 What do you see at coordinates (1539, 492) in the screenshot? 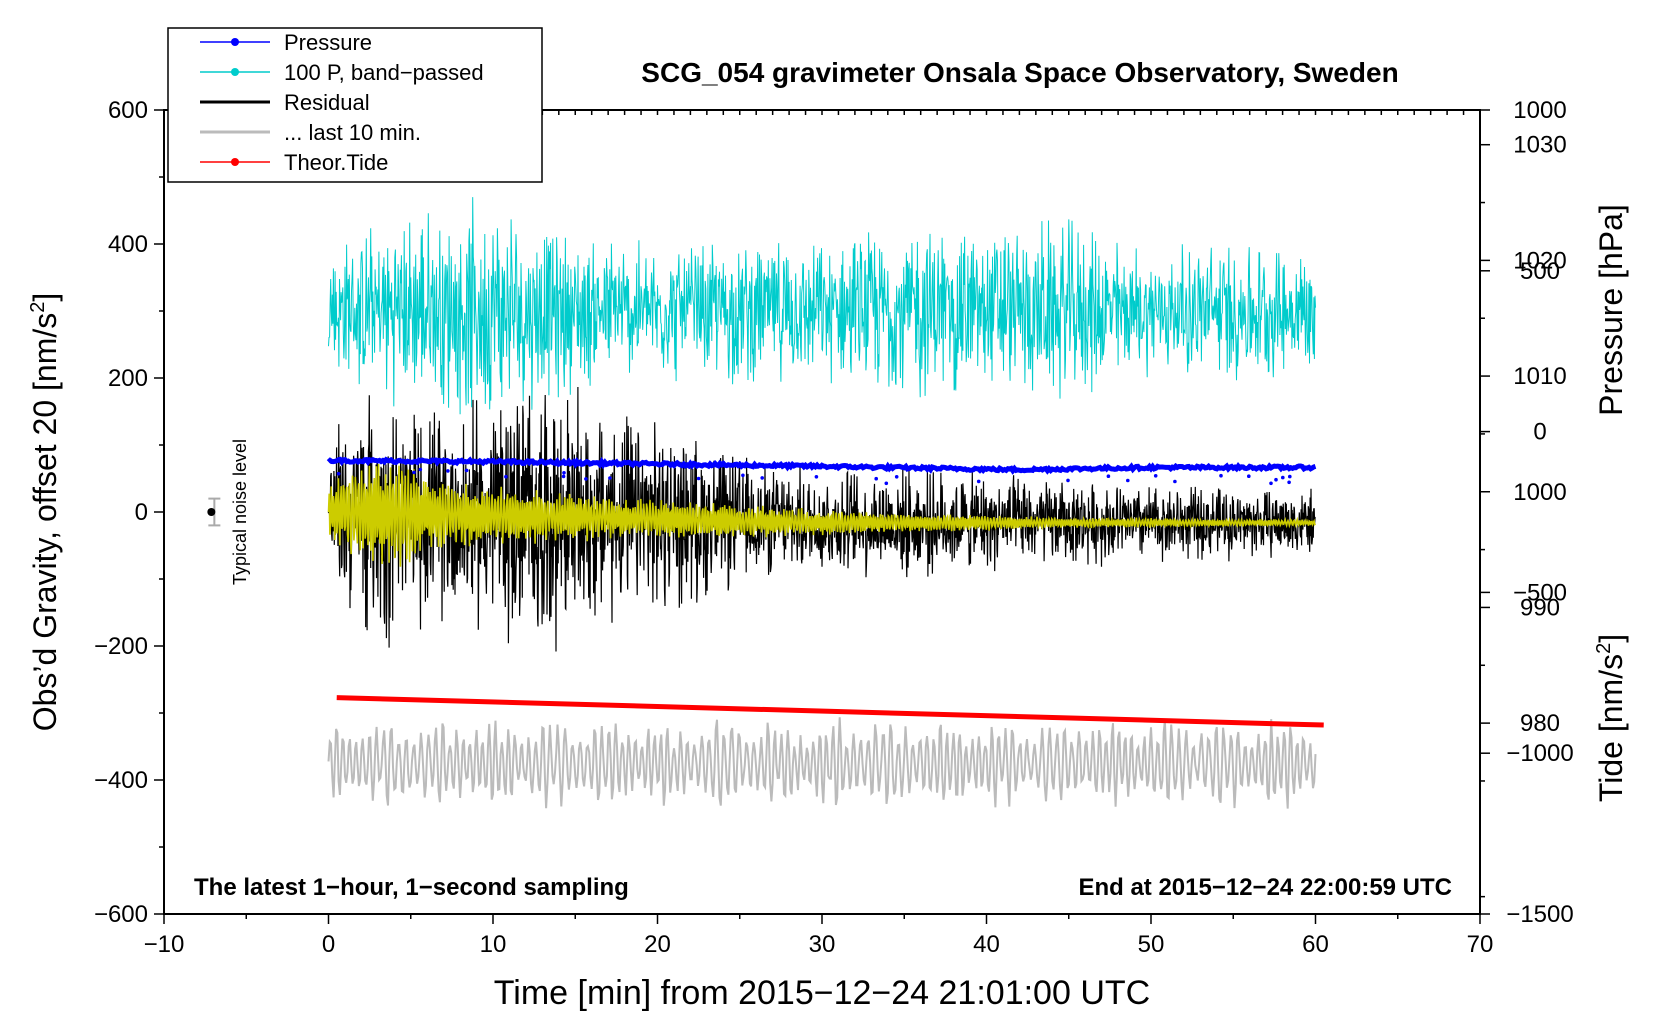
I see `pressure-tick-label: 1000` at bounding box center [1539, 492].